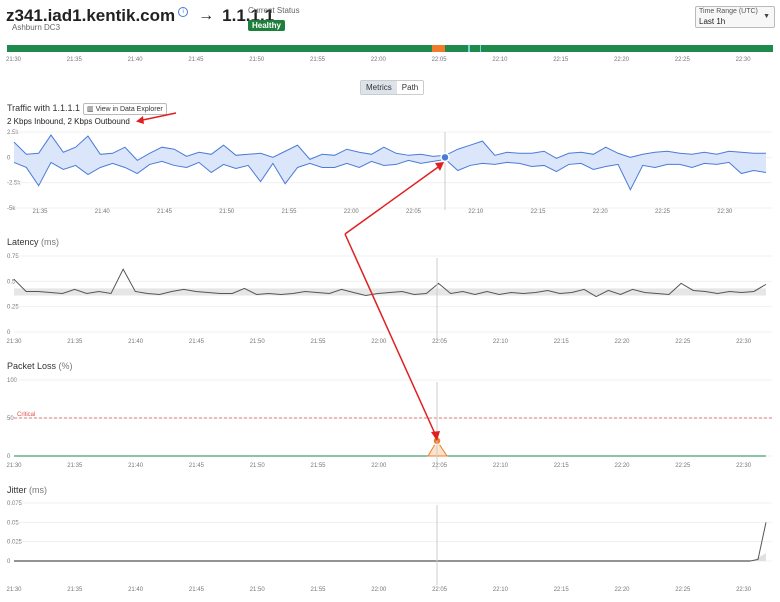 Image resolution: width=780 pixels, height=602 pixels. Describe the element at coordinates (410, 87) in the screenshot. I see `tab-path: Path` at that location.